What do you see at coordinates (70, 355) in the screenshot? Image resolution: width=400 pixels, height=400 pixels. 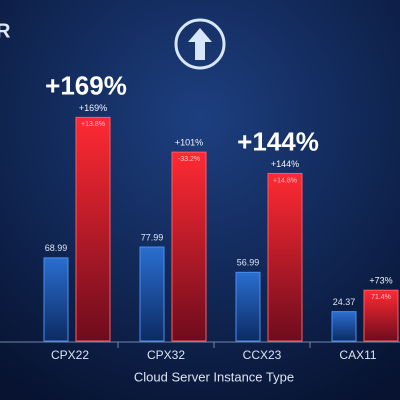 I see `x-tick-label: CPX22` at bounding box center [70, 355].